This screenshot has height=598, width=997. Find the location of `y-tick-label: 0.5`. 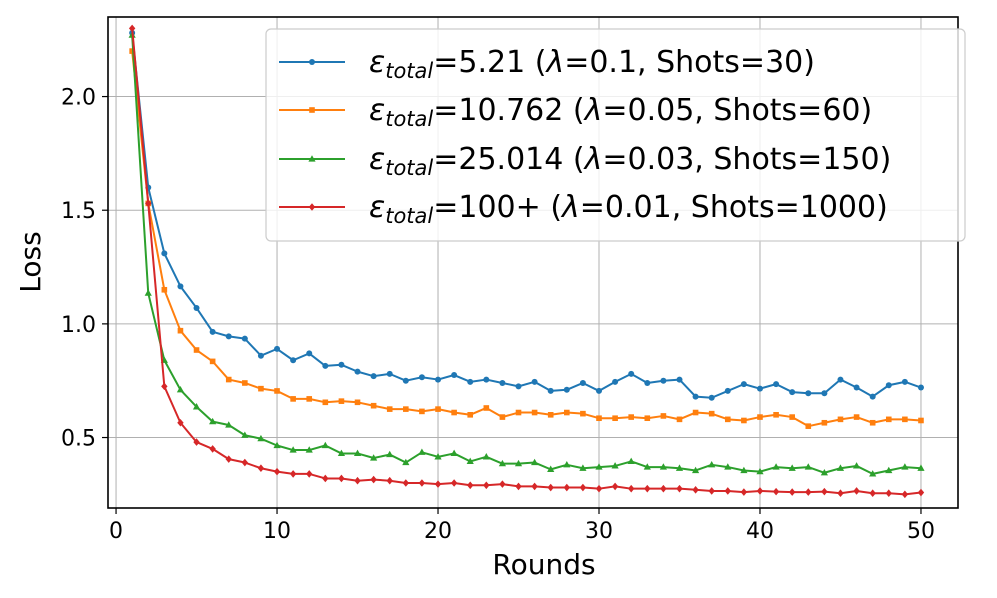

y-tick-label: 0.5 is located at coordinates (78, 439).